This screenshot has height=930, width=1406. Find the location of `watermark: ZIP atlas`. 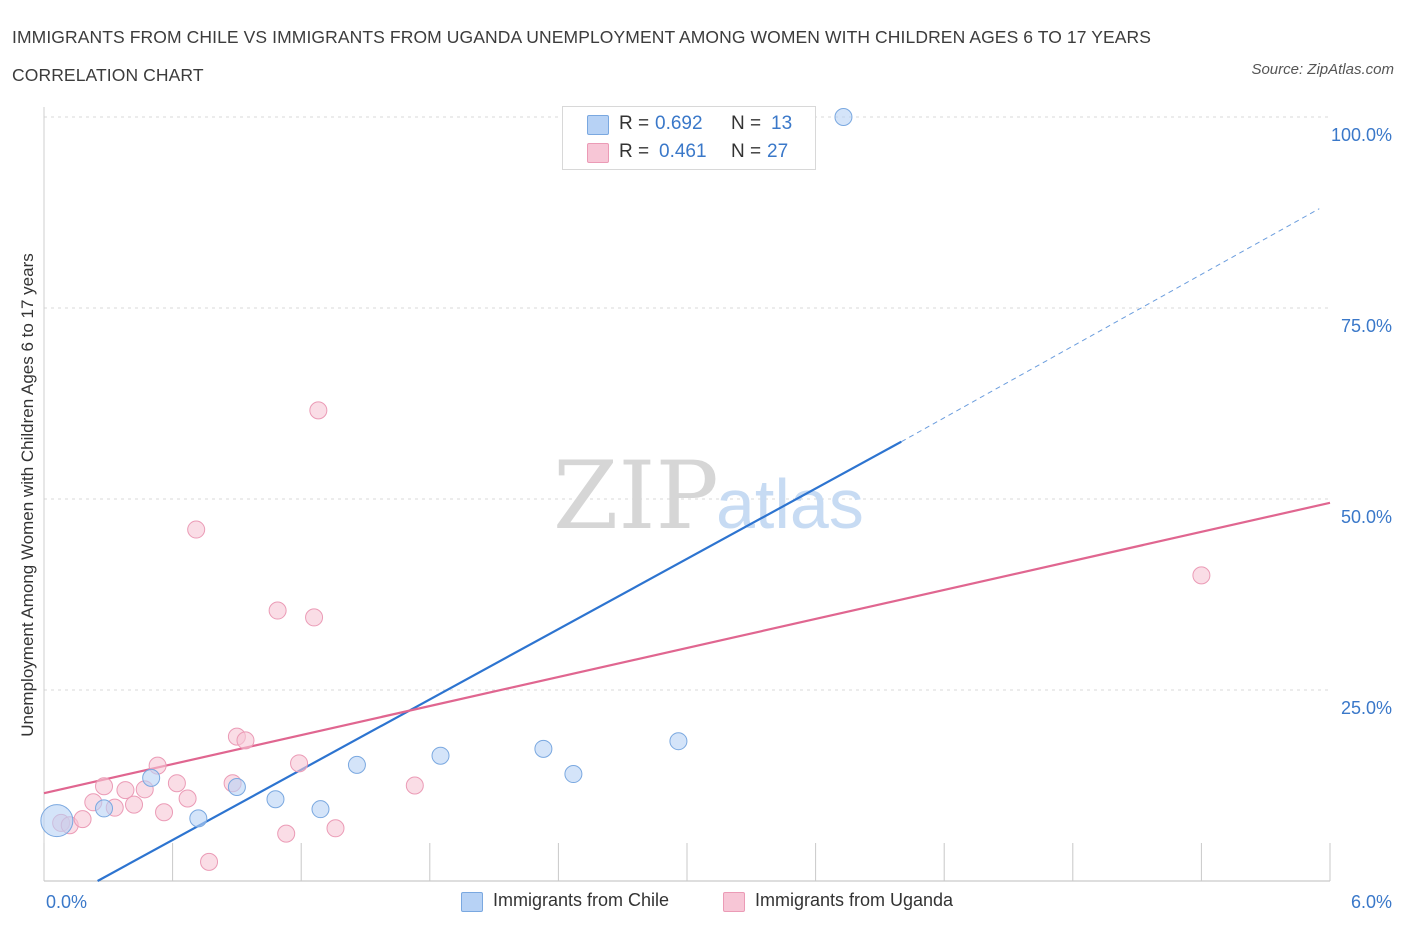

watermark: ZIP atlas is located at coordinates (708, 496).